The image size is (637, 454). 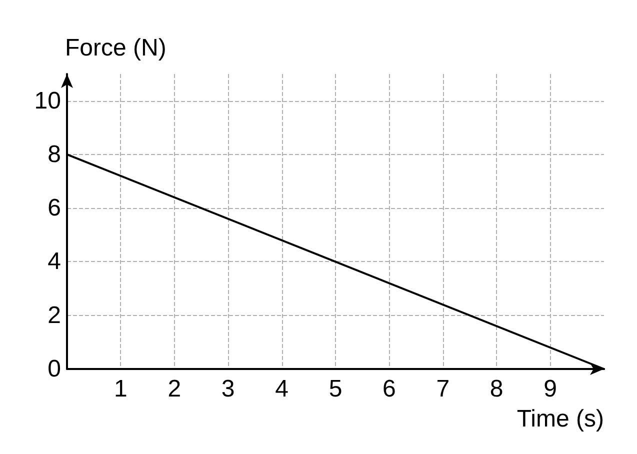 What do you see at coordinates (54, 369) in the screenshot?
I see `y-tick-label: 0` at bounding box center [54, 369].